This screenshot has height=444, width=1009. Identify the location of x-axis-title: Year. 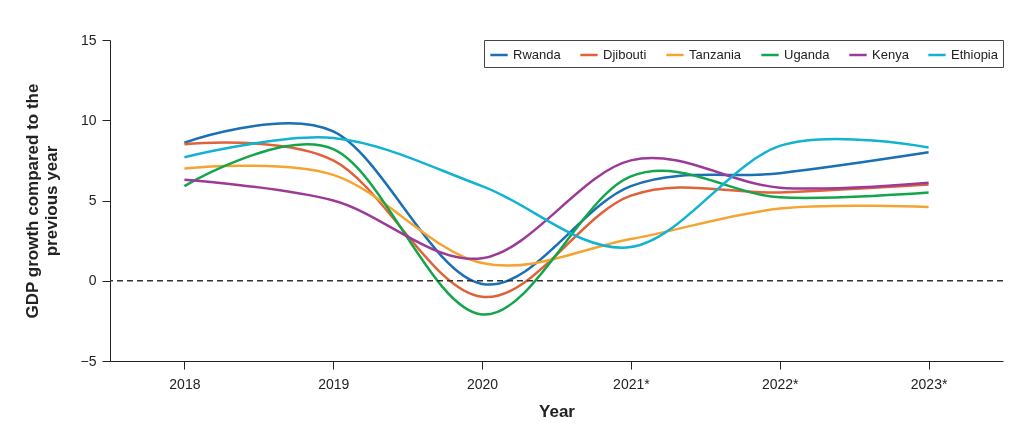
(557, 411).